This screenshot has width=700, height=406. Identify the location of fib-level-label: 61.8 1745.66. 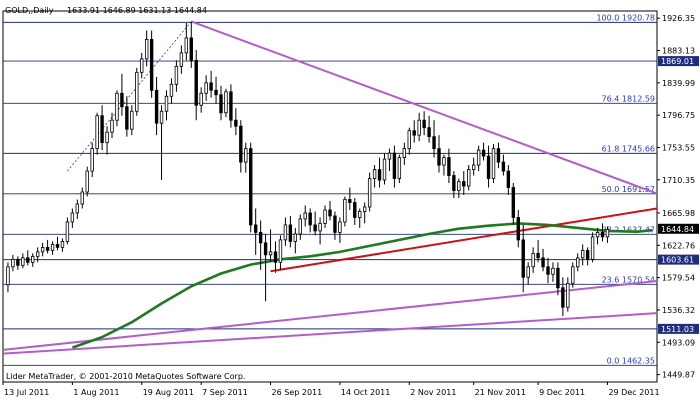
(628, 148).